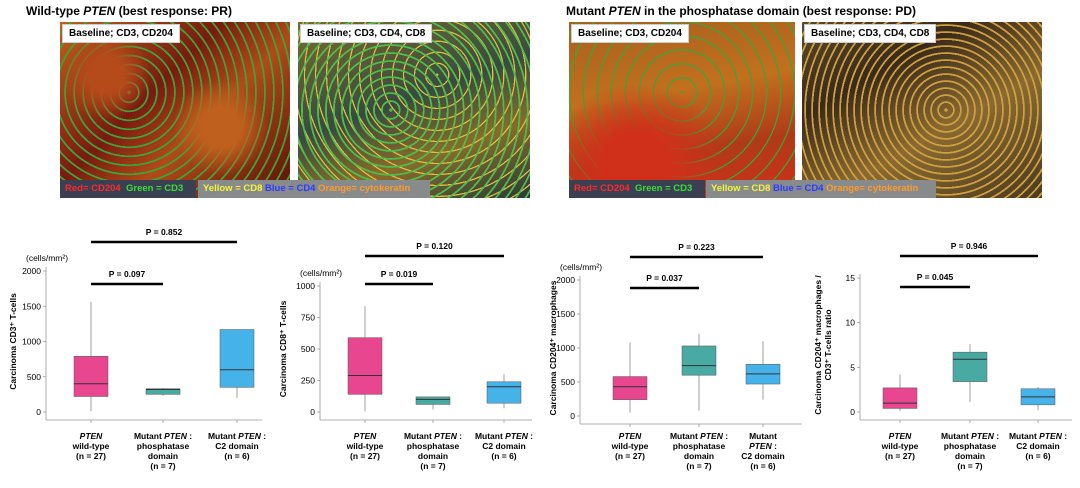 The height and width of the screenshot is (488, 1080). What do you see at coordinates (308, 318) in the screenshot?
I see `y-tick-label: 750` at bounding box center [308, 318].